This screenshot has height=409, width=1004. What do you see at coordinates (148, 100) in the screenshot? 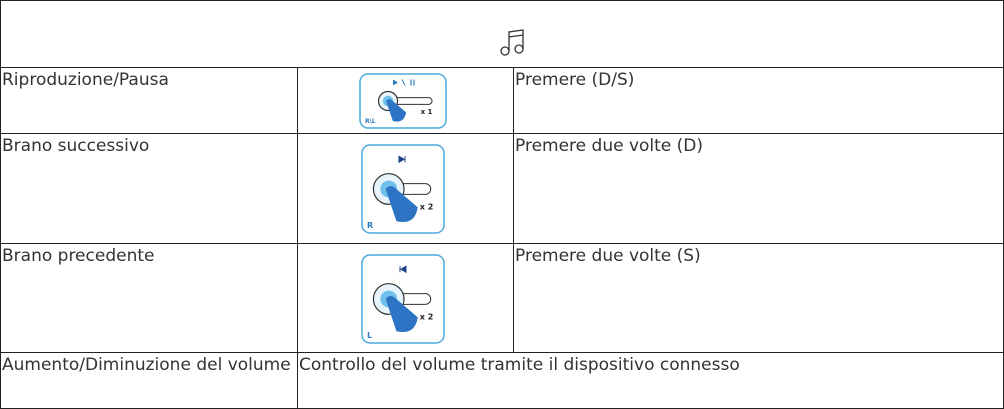
I see `action-cell: Riproduzione/Pausa` at bounding box center [148, 100].